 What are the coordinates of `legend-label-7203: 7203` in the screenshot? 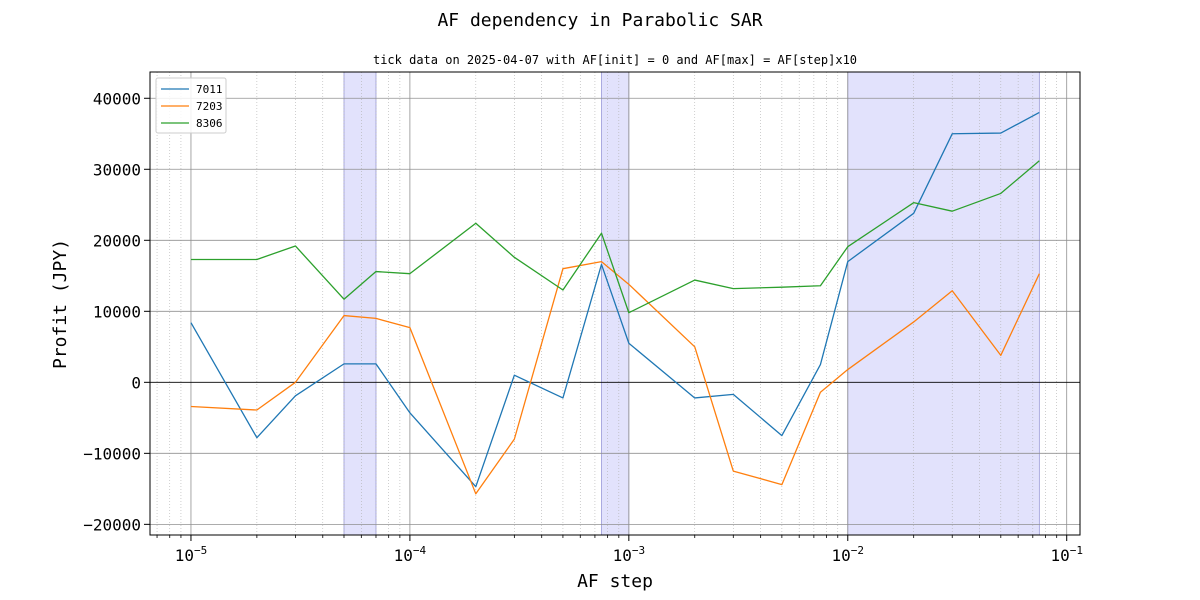 It's located at (209, 106).